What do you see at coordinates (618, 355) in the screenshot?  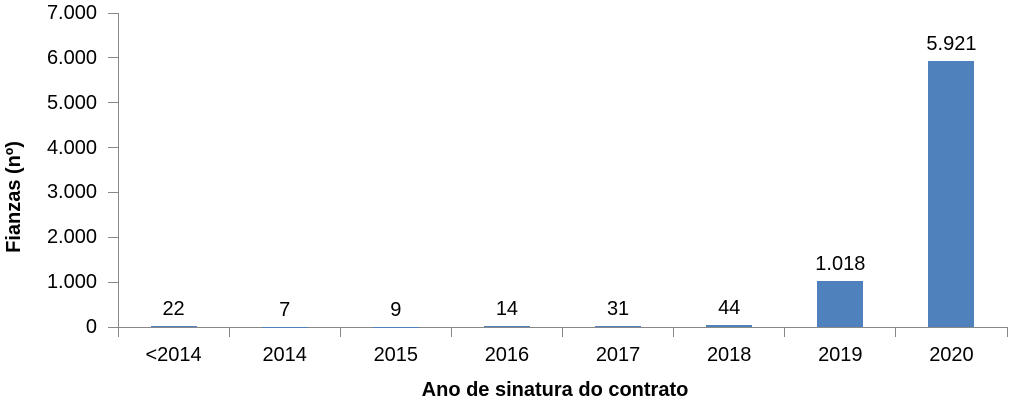 I see `x-tick-label: 2017` at bounding box center [618, 355].